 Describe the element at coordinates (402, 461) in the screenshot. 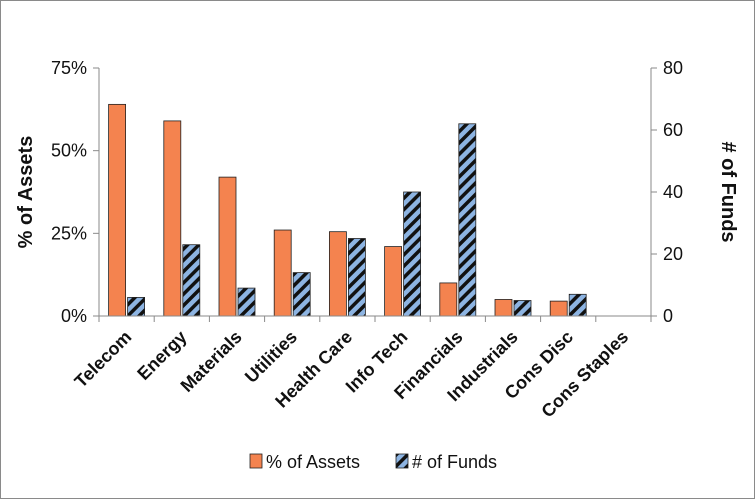

I see `legend-swatch-funds` at that location.